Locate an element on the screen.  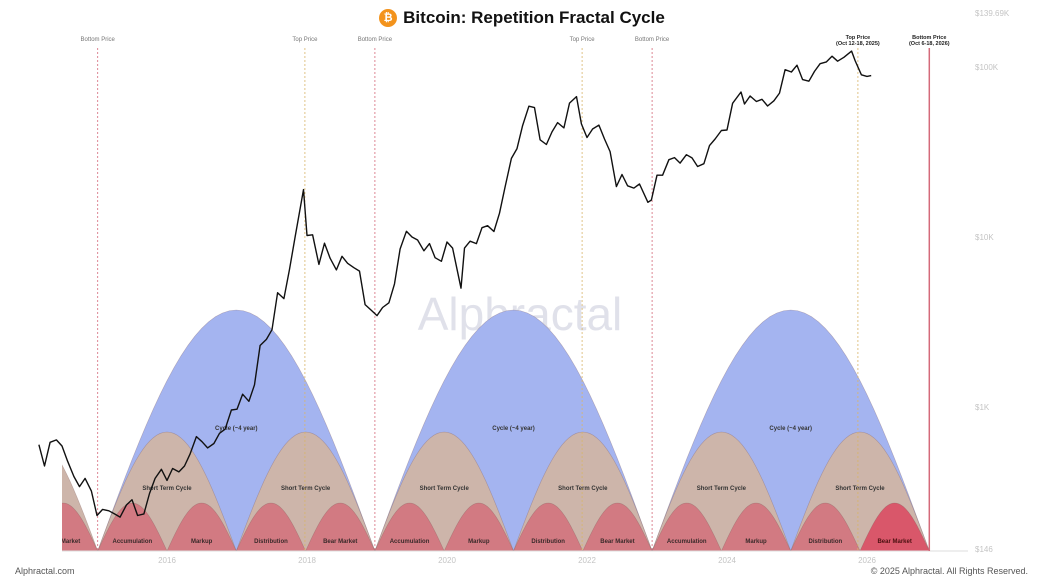
x-tick-label: 2022 is located at coordinates (587, 560).